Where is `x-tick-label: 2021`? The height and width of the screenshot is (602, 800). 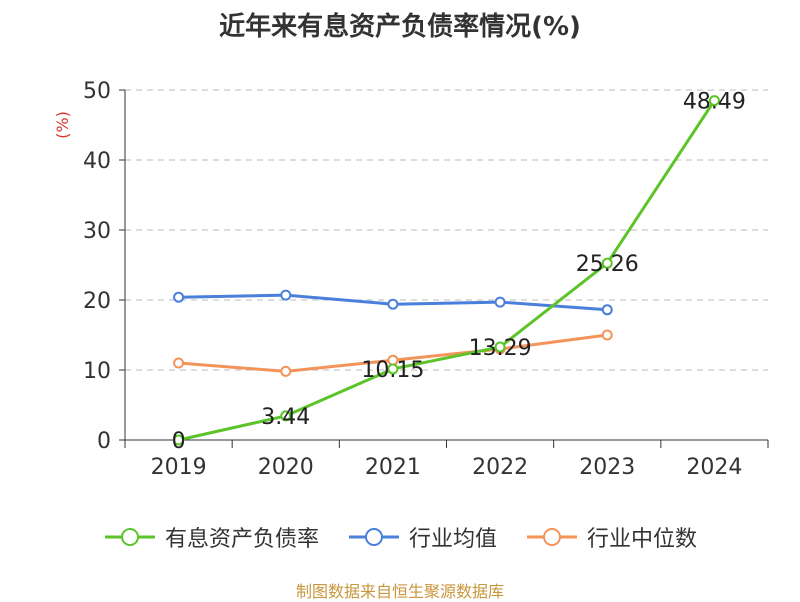
x-tick-label: 2021 is located at coordinates (393, 467).